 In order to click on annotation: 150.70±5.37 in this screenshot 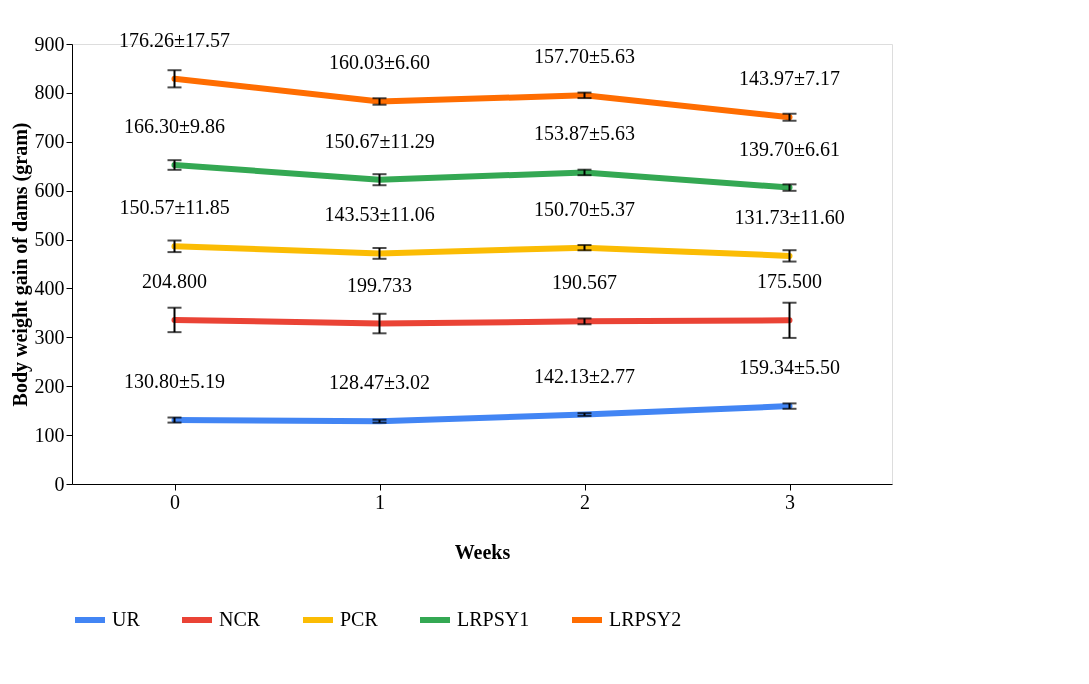, I will do `click(584, 208)`.